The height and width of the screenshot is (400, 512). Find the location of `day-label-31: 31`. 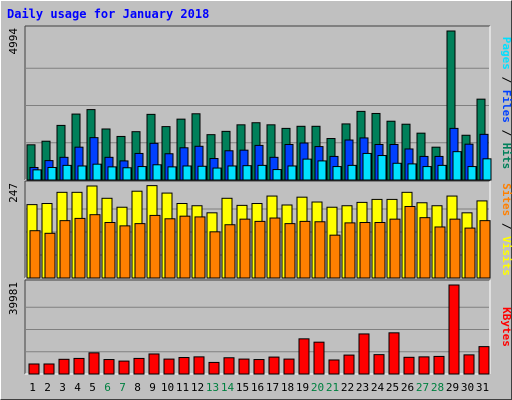

day-label-31: 31 is located at coordinates (482, 387).